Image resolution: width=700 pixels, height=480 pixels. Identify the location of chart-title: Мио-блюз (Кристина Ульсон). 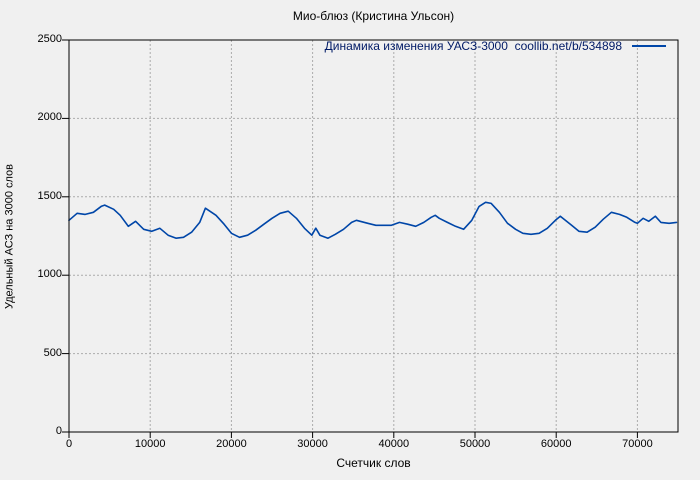
(373, 16).